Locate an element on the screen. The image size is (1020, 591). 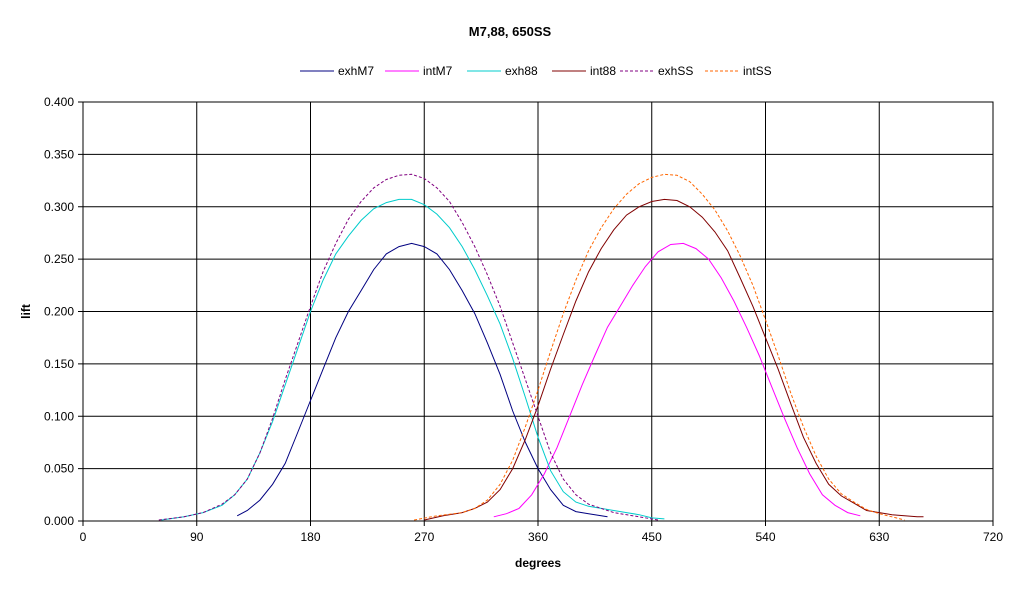
y-tick-label: 0.100 is located at coordinates (59, 416).